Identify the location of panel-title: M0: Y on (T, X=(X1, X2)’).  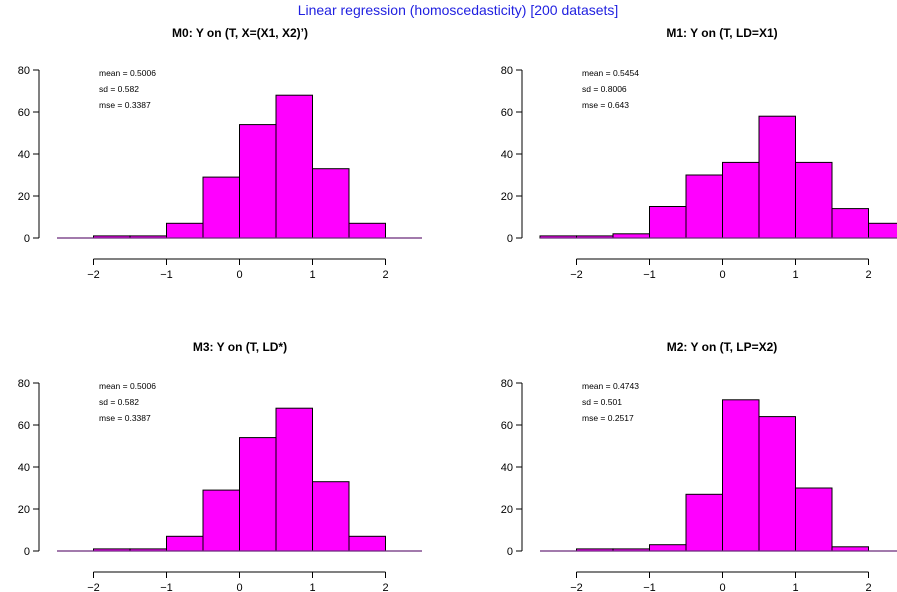
(240, 33).